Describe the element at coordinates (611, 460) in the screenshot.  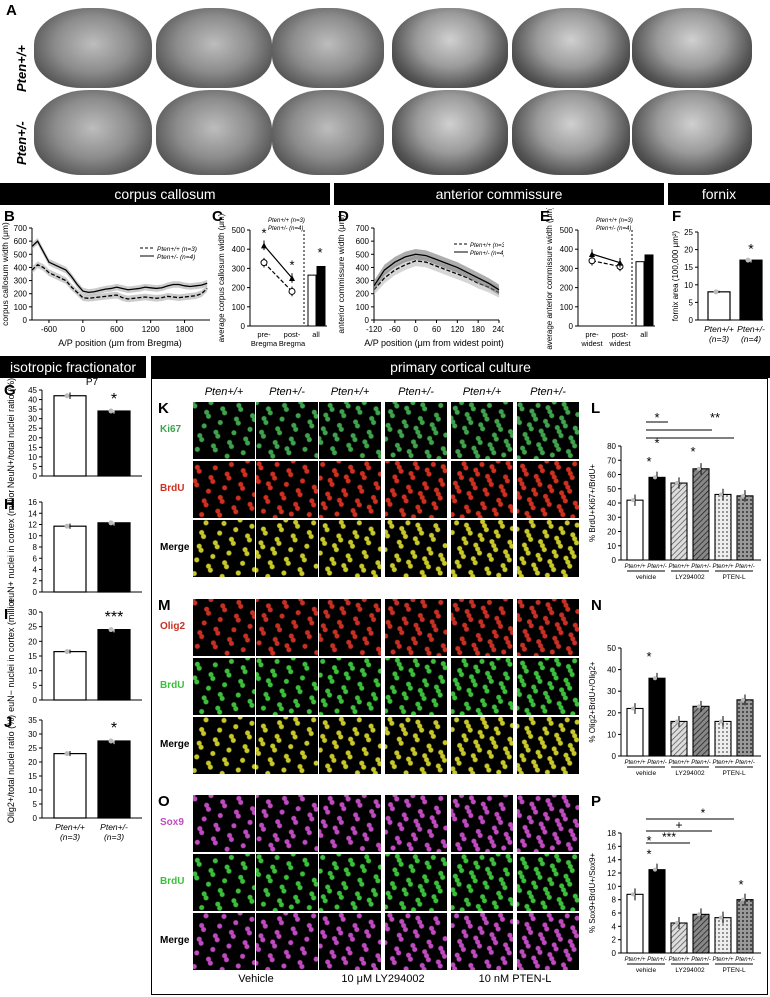
I see `y-tick-label: 70` at that location.